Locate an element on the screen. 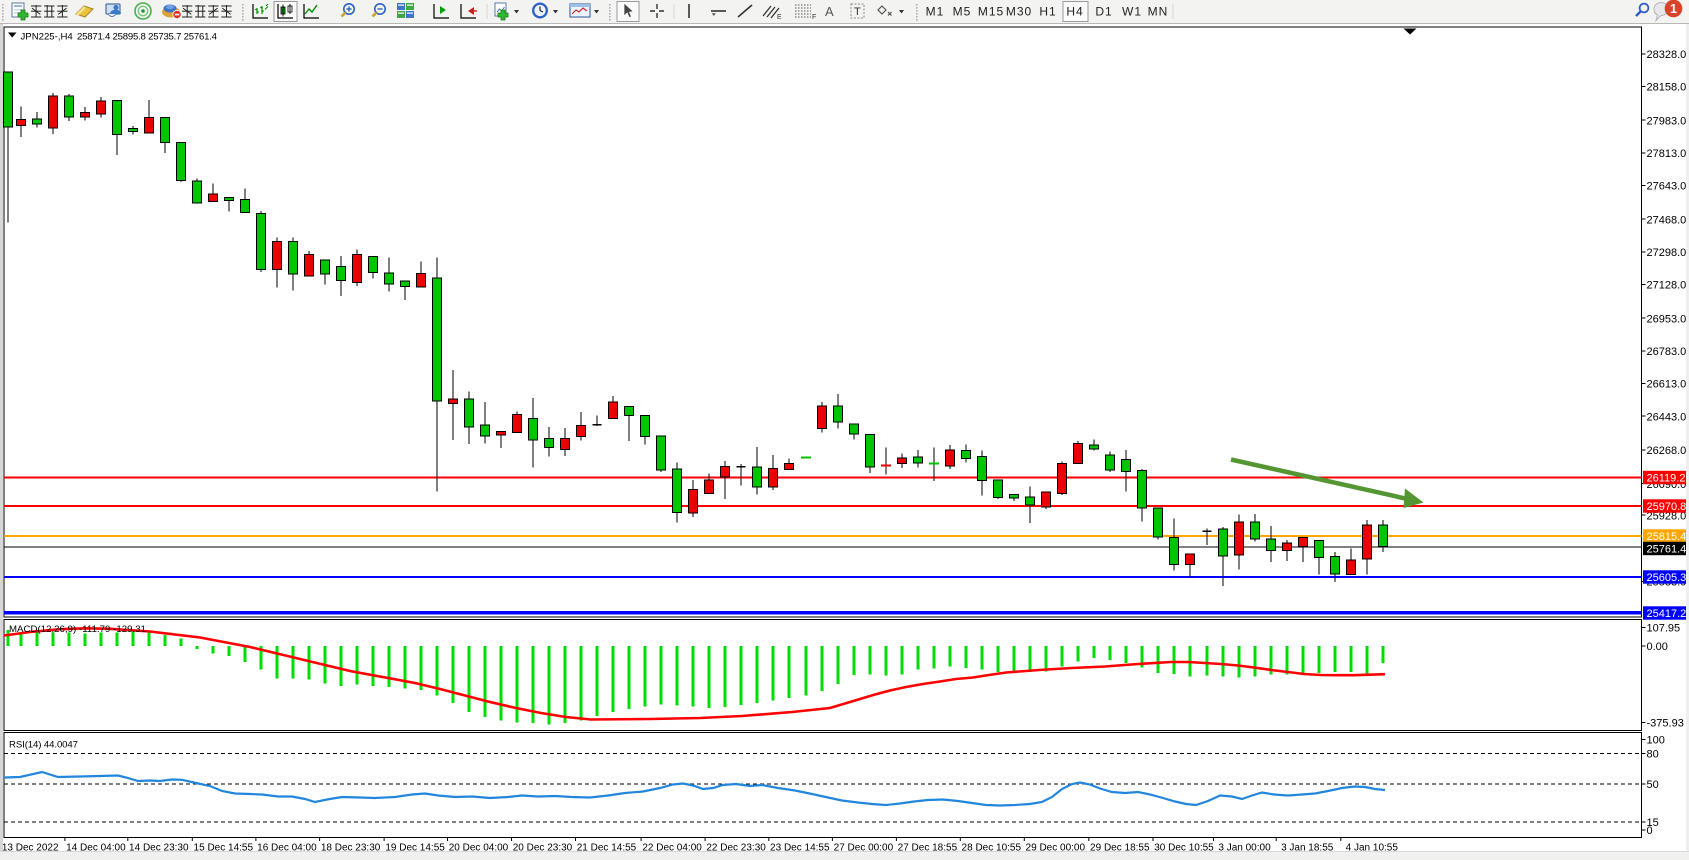  svg-text: 100 is located at coordinates (1656, 741).